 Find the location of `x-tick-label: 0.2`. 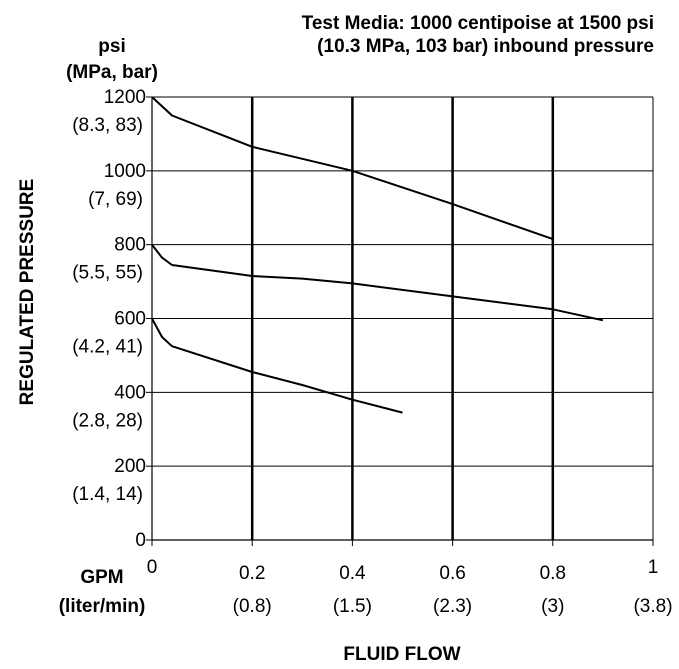

x-tick-label: 0.2 is located at coordinates (252, 573).